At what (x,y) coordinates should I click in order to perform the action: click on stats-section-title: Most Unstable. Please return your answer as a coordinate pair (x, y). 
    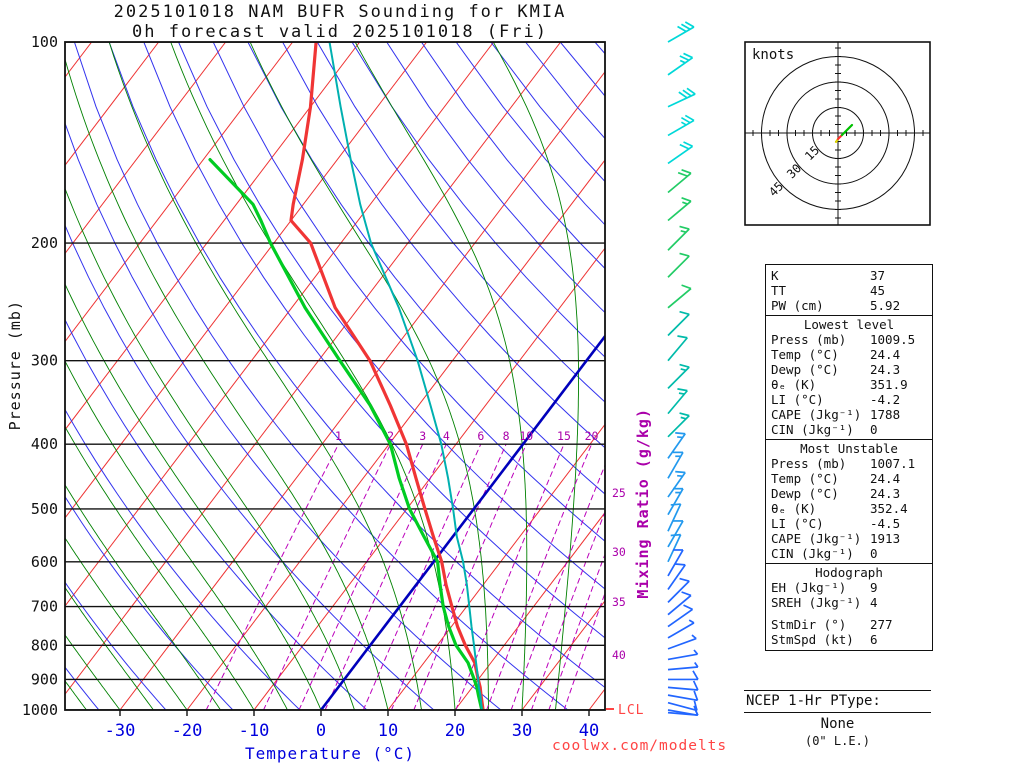
    Looking at the image, I should click on (849, 447).